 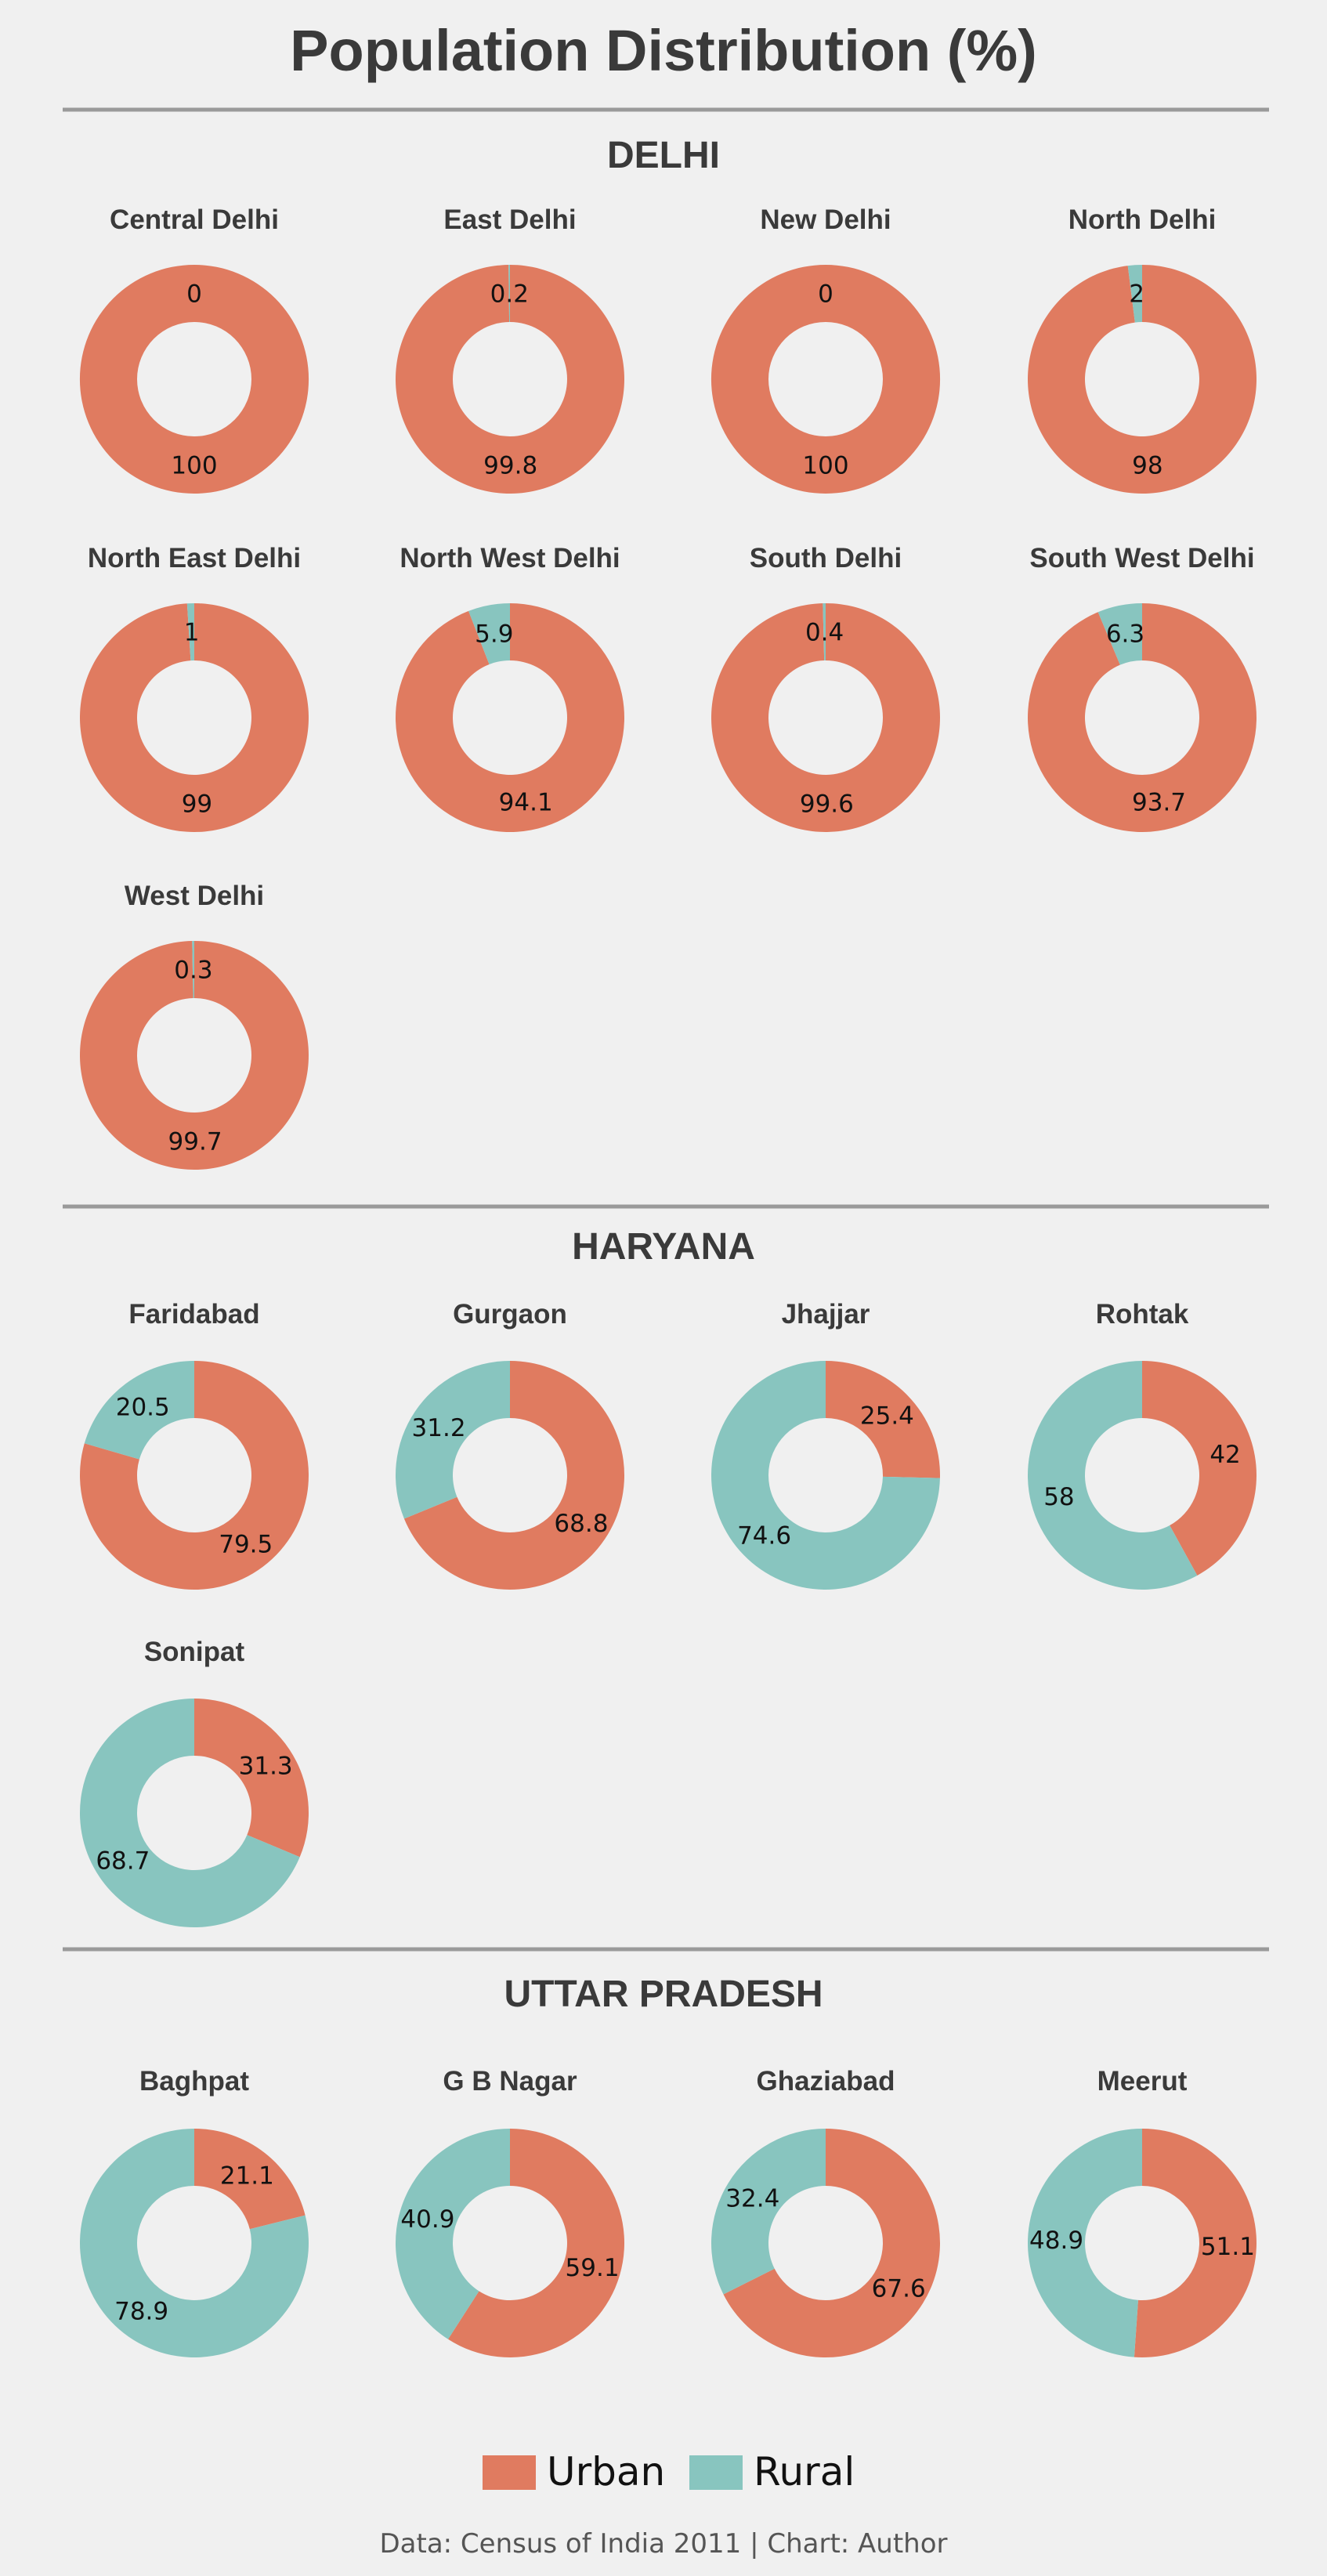 What do you see at coordinates (195, 220) in the screenshot?
I see `district-name: Central Delhi` at bounding box center [195, 220].